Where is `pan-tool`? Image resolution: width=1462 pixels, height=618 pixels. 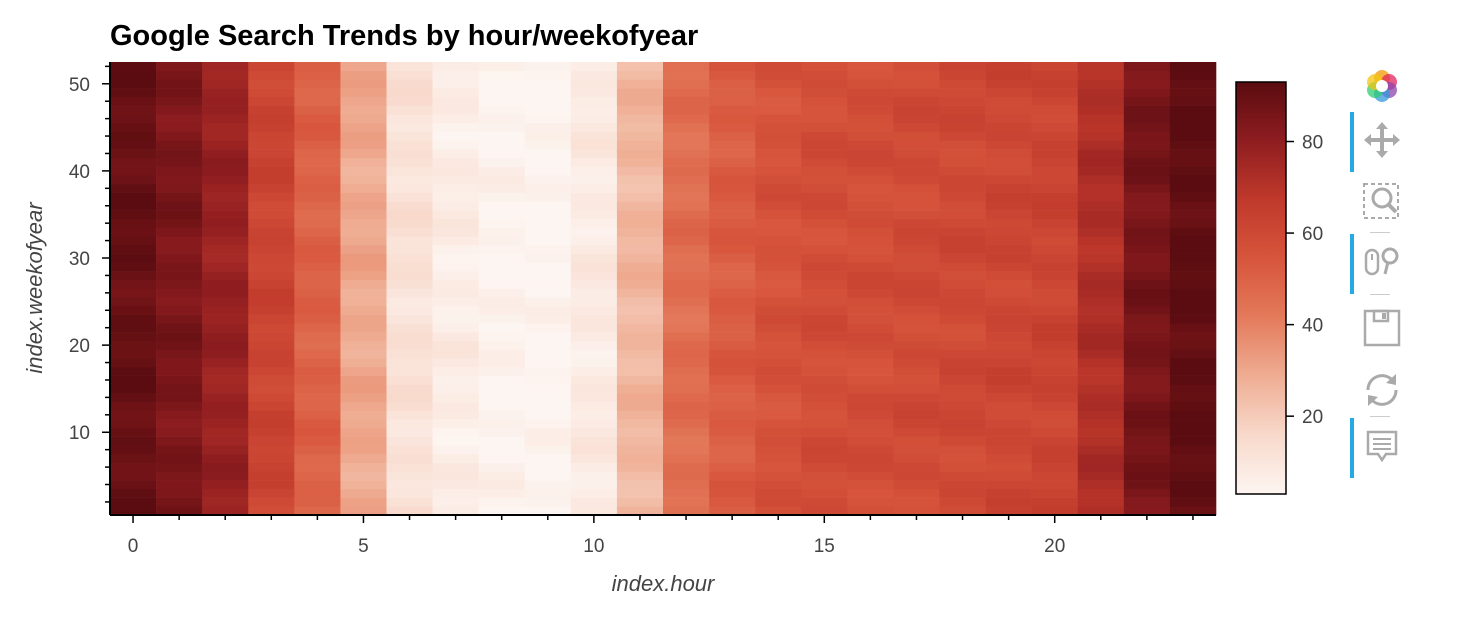
pan-tool is located at coordinates (1381, 142).